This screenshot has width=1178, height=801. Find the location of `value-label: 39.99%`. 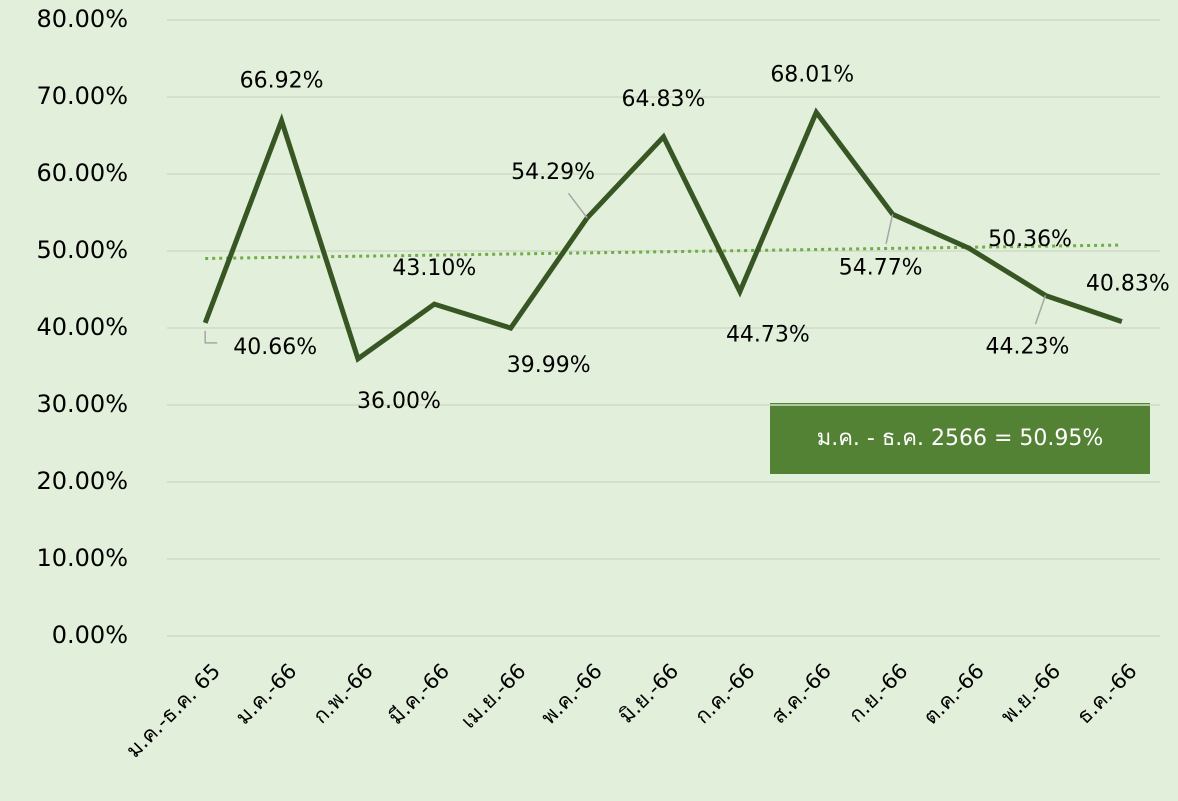

value-label: 39.99% is located at coordinates (549, 365).